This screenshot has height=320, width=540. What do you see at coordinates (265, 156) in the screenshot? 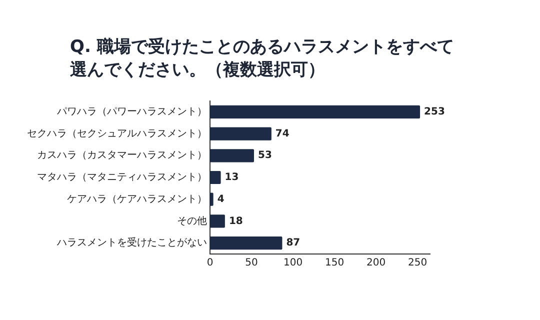
I see `data-label: 53` at bounding box center [265, 156].